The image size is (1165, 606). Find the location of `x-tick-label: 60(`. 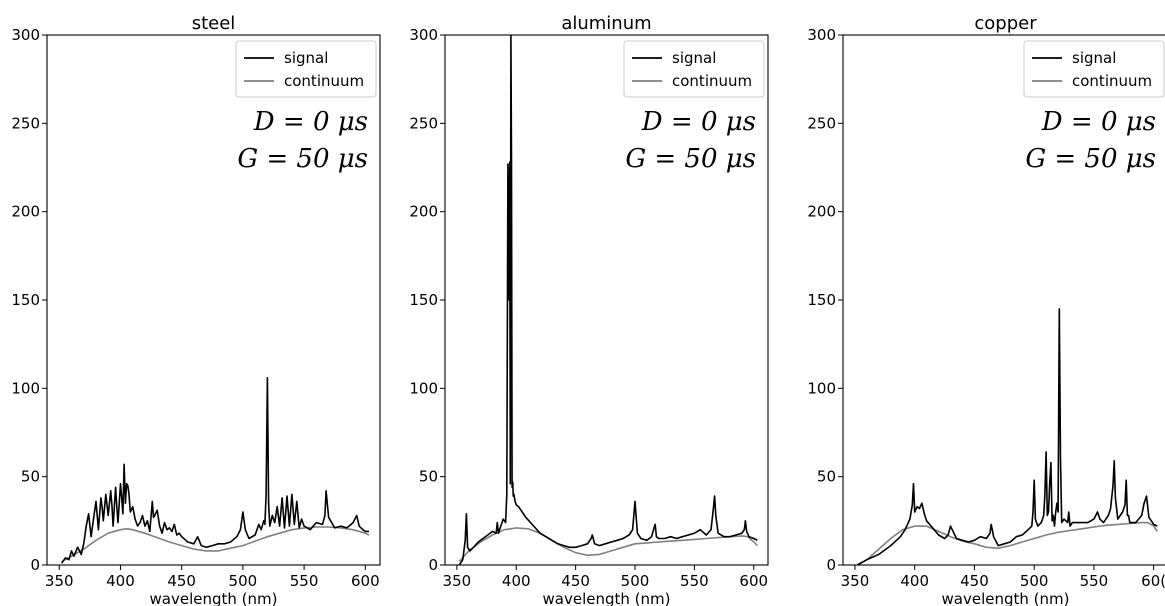

x-tick-label: 60( is located at coordinates (1153, 581).